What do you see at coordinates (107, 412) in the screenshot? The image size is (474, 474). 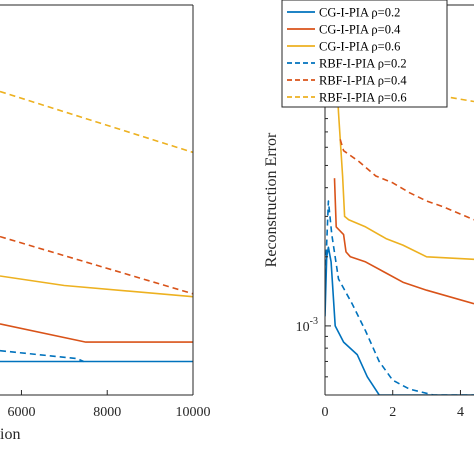 I see `x-tick-label: 8000` at bounding box center [107, 412].